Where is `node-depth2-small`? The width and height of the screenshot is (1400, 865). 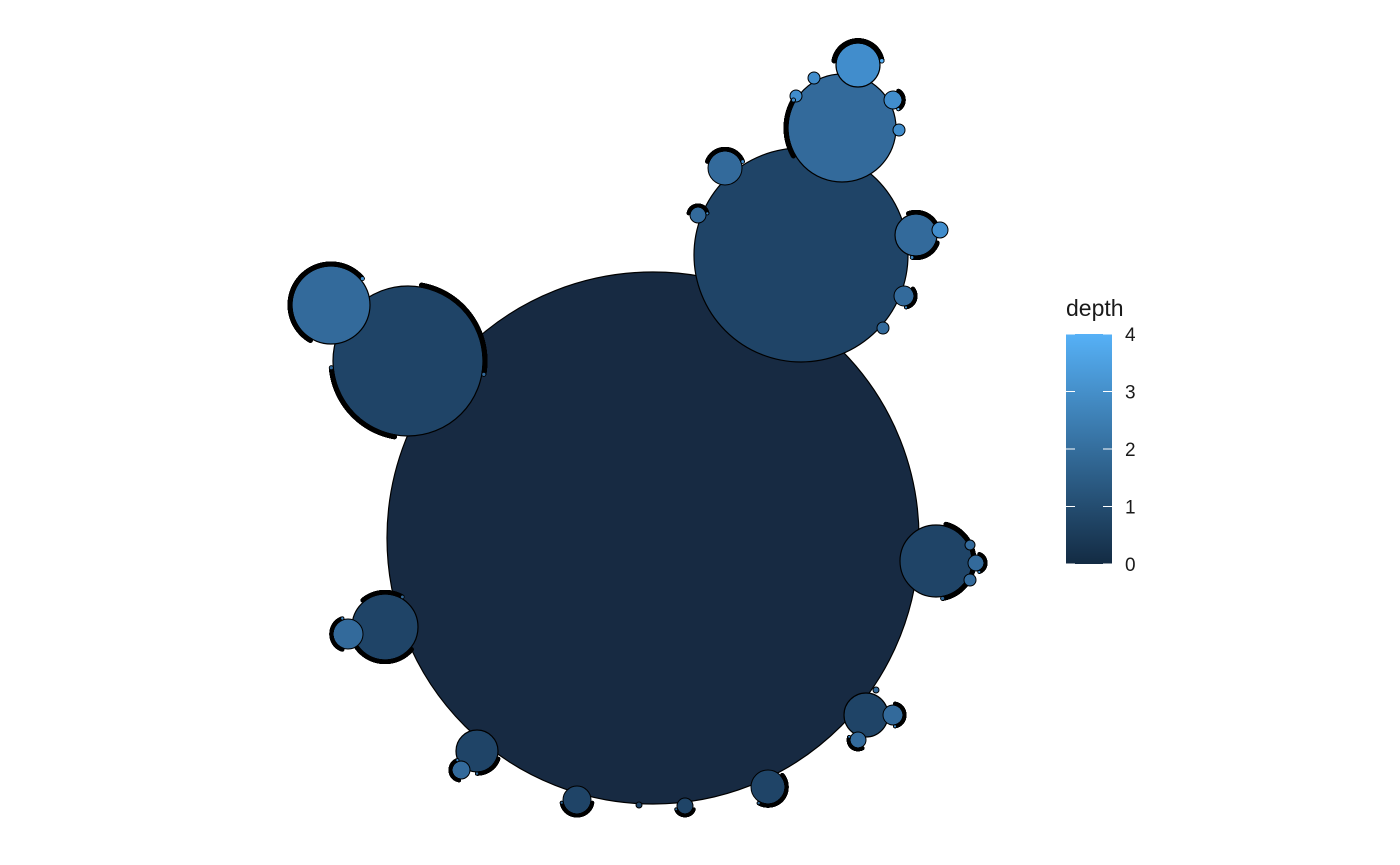 node-depth2-small is located at coordinates (883, 328).